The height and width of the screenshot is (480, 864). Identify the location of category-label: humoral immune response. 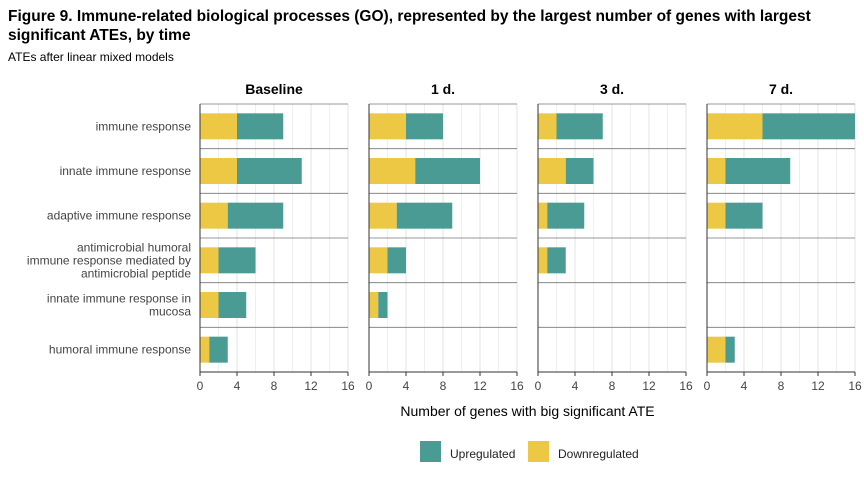
(120, 350).